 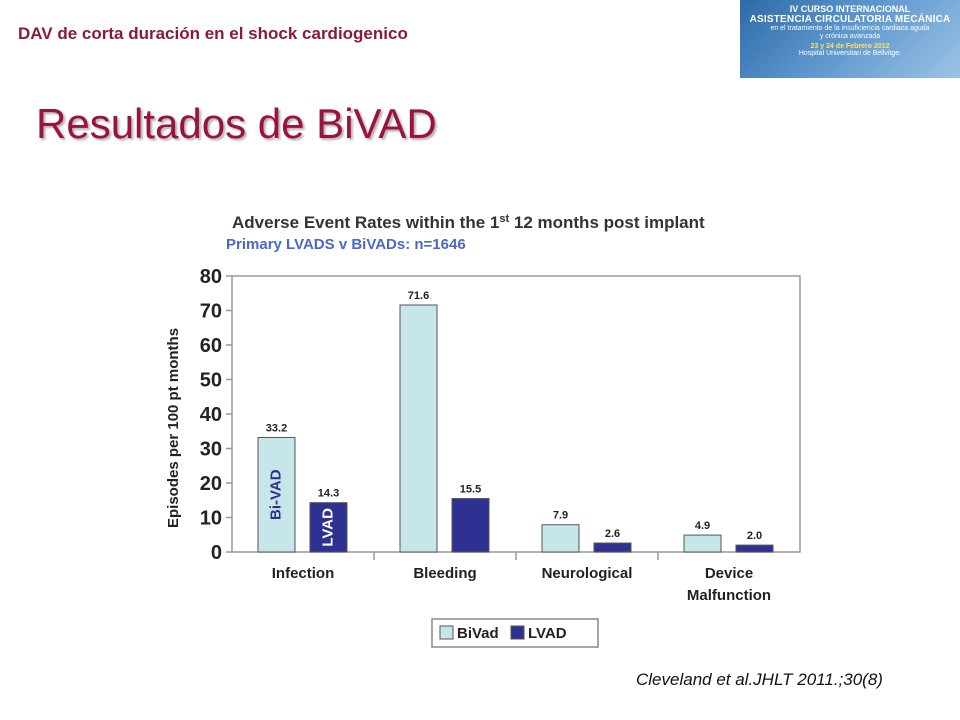 What do you see at coordinates (346, 244) in the screenshot?
I see `chart-subtitle: Primary LVADS v BiVADs: n=1646` at bounding box center [346, 244].